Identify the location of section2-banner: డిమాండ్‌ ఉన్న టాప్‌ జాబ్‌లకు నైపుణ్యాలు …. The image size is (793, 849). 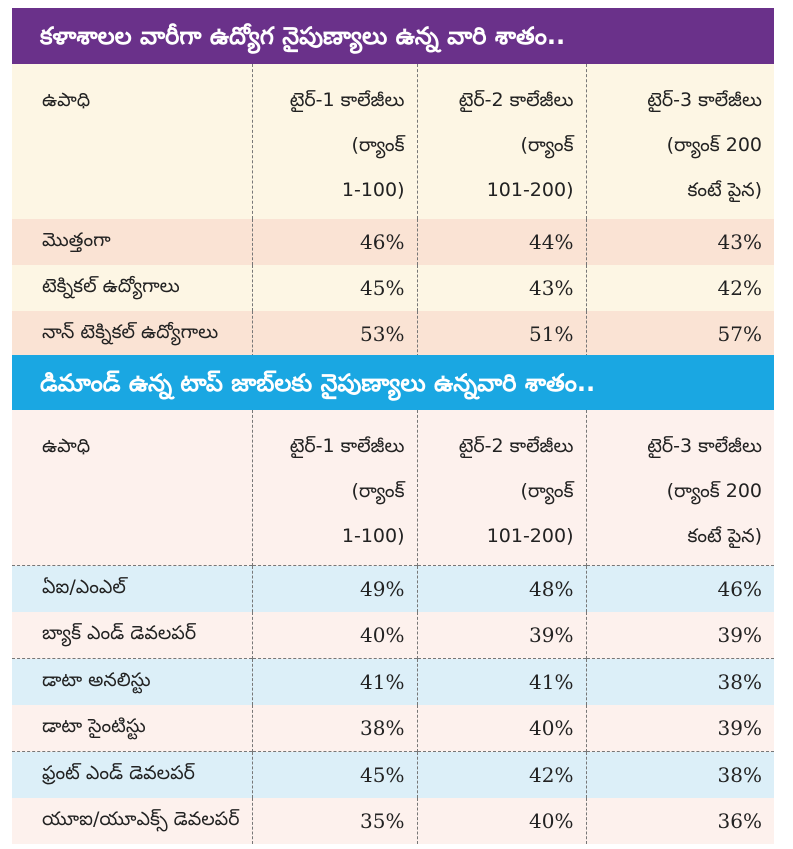
(393, 382).